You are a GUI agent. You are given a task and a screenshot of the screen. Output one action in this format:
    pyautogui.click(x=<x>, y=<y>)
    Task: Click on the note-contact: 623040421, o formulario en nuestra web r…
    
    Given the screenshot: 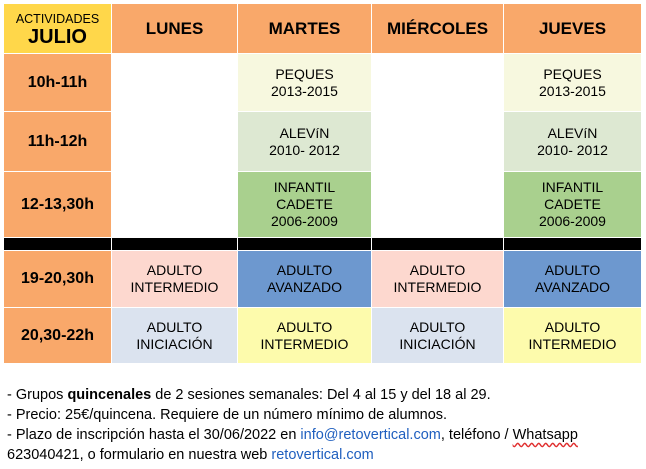 What is the action you would take?
    pyautogui.click(x=322, y=455)
    